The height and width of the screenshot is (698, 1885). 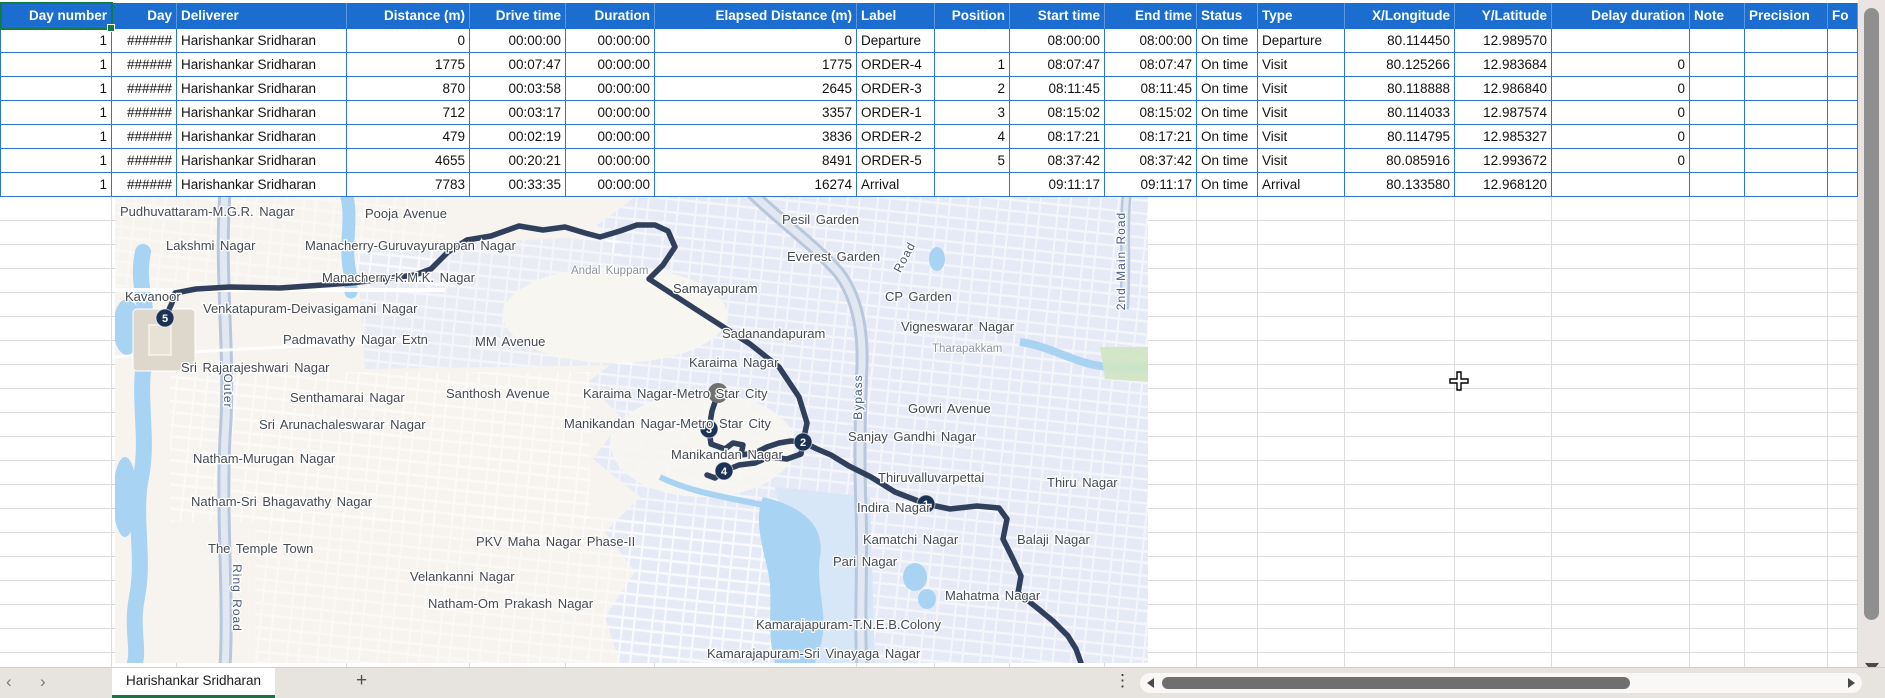 I want to click on cell: 12.989570, so click(x=1503, y=41).